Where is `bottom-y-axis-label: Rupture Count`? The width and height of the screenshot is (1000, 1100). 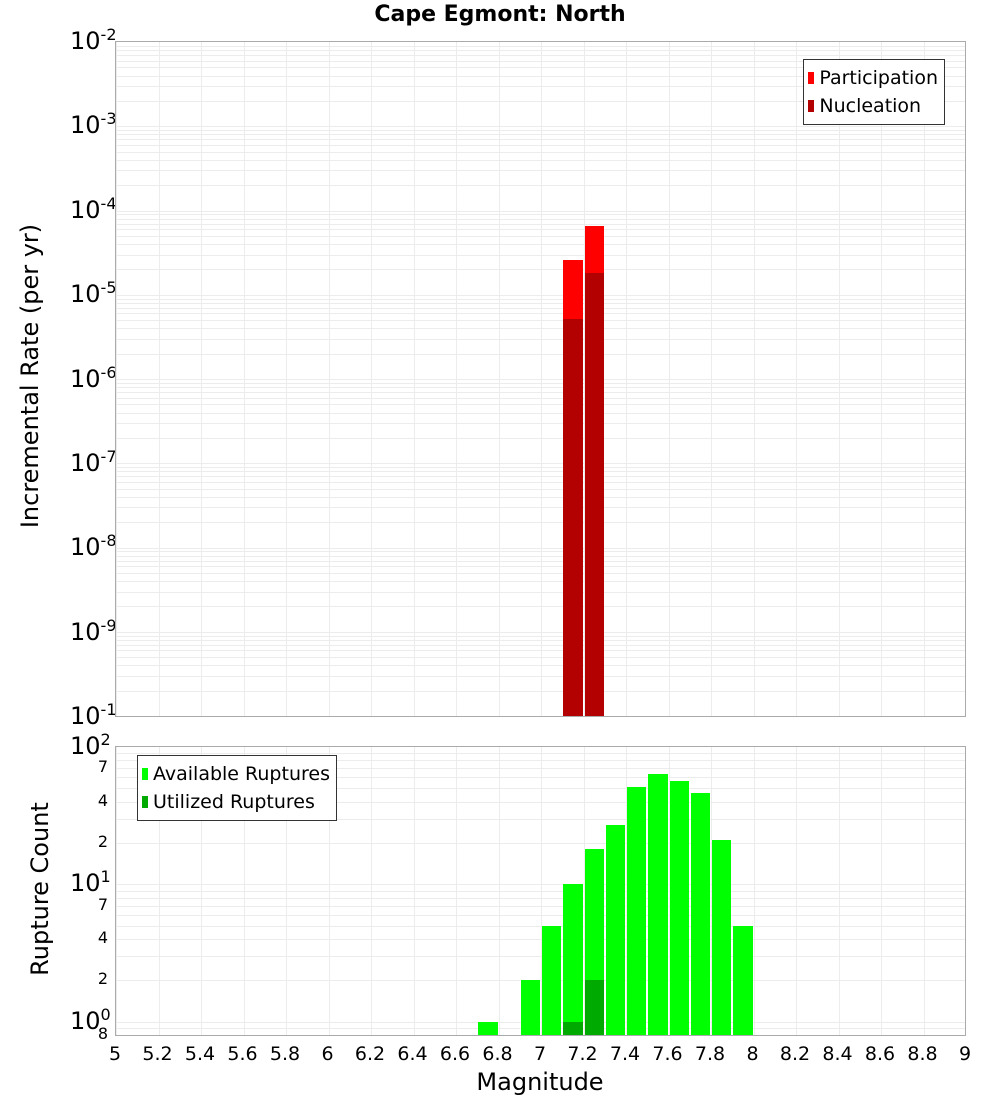
bottom-y-axis-label: Rupture Count is located at coordinates (40, 889).